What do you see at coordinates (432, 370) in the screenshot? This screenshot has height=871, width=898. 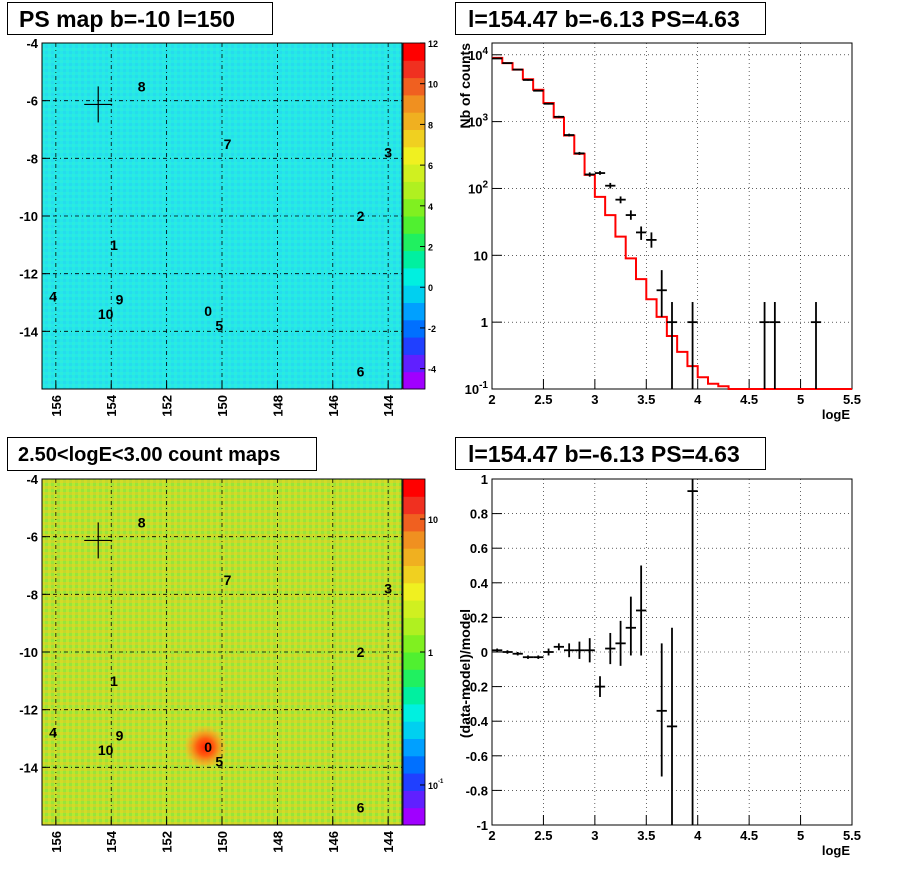 I see `colorbar-tick-label: -4` at bounding box center [432, 370].